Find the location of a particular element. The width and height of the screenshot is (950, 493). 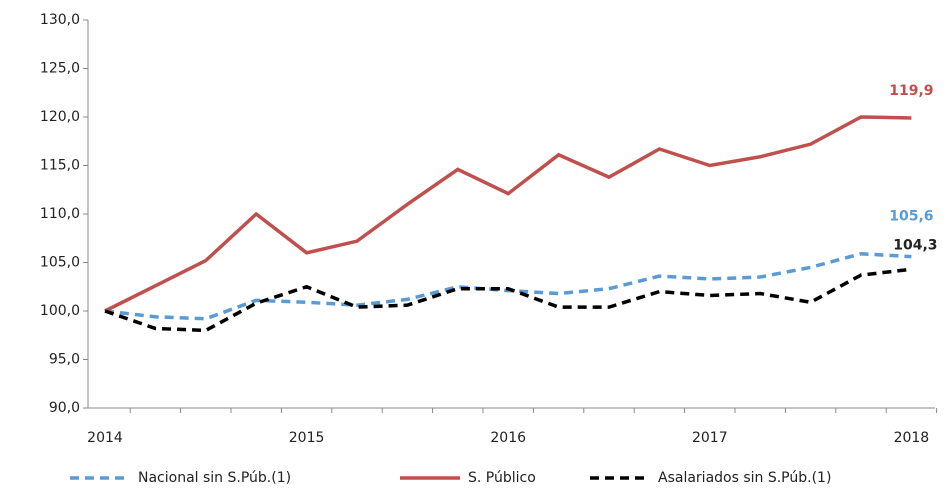

data-label: 105,6 is located at coordinates (911, 217).